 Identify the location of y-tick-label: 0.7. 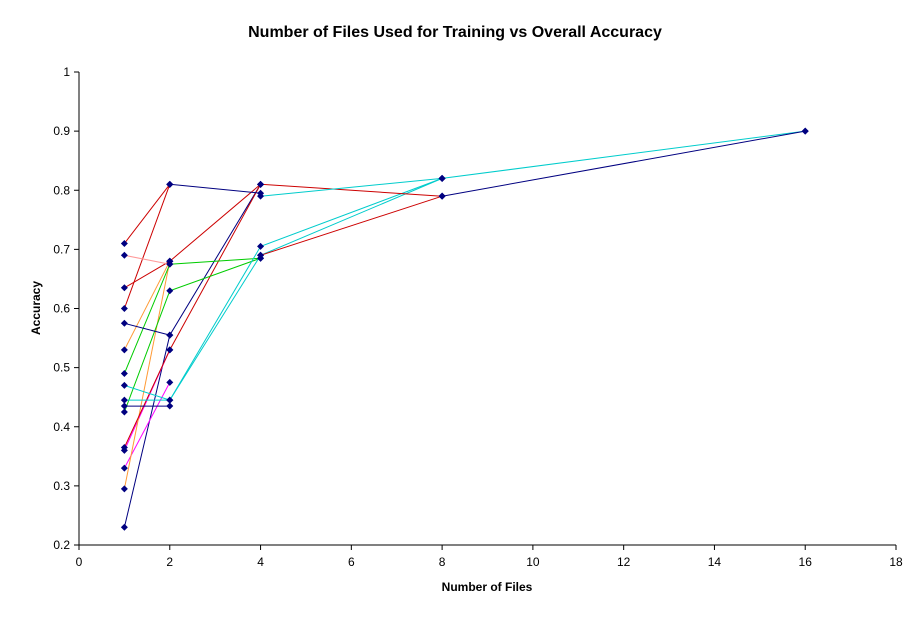
(61, 249).